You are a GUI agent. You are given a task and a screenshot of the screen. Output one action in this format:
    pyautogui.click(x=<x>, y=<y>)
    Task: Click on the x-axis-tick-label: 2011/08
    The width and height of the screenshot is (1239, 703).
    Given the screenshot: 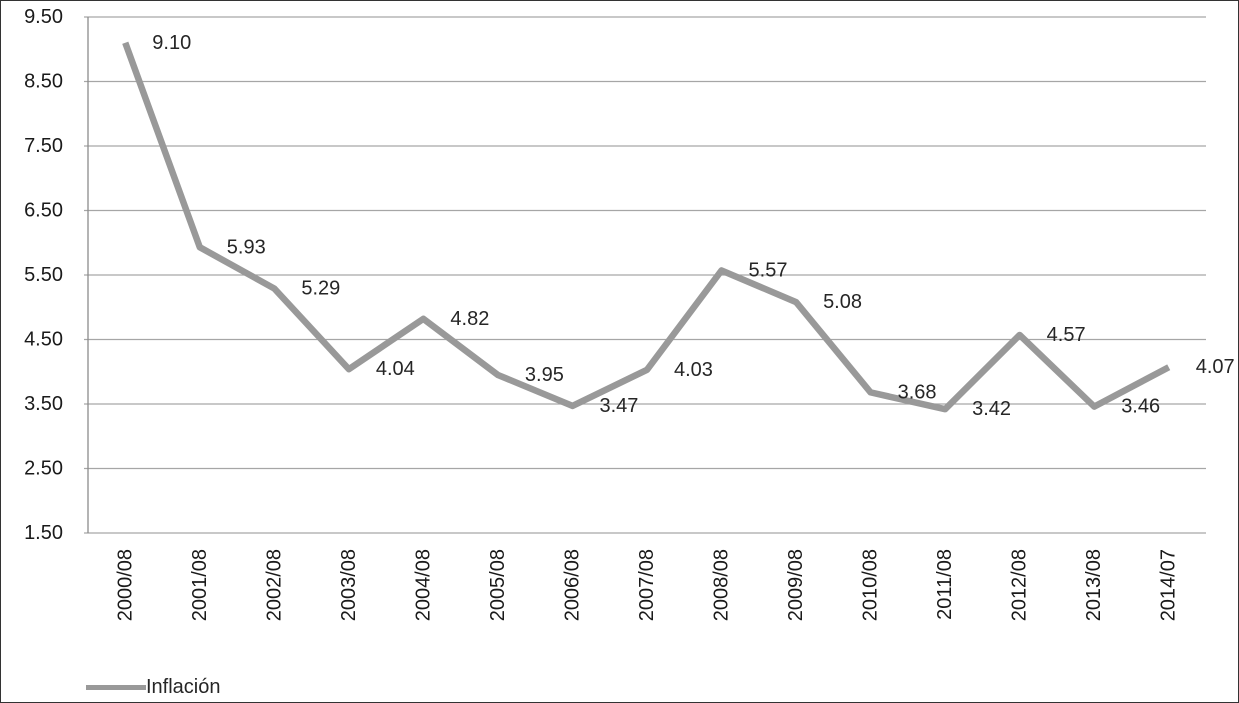 What is the action you would take?
    pyautogui.click(x=945, y=584)
    